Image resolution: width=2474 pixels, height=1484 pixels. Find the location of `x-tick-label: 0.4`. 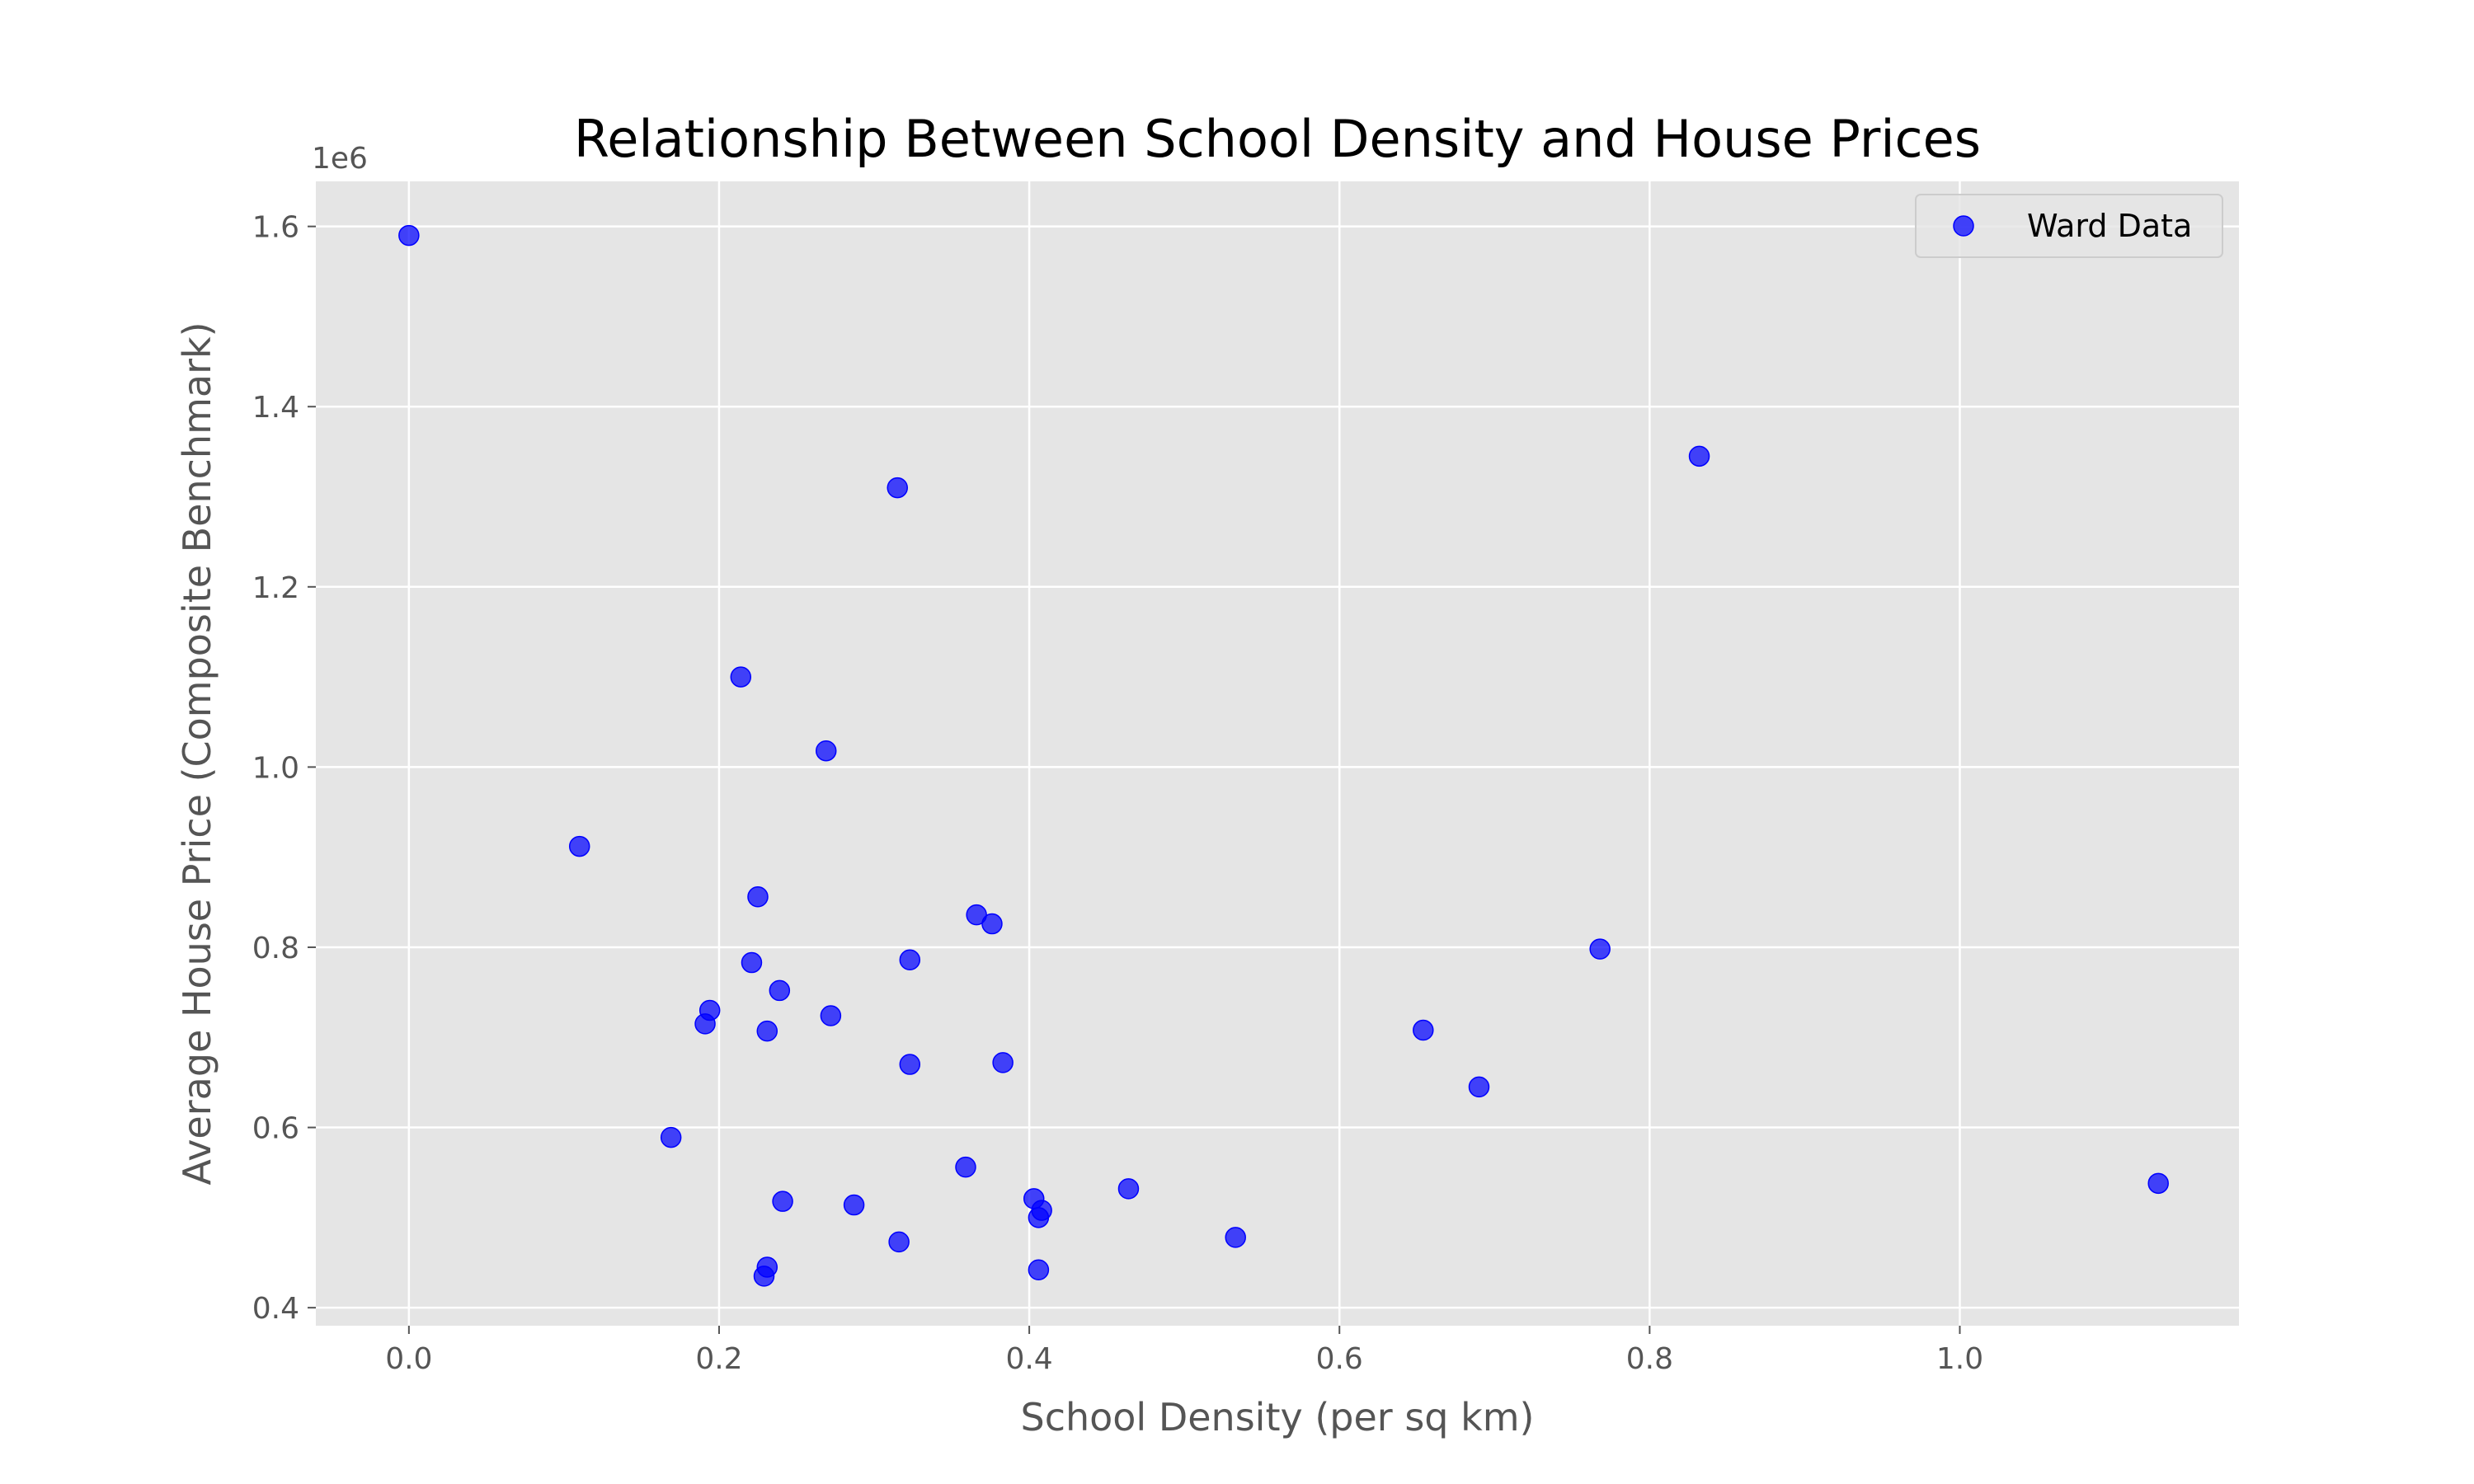

x-tick-label: 0.4 is located at coordinates (1028, 1359).